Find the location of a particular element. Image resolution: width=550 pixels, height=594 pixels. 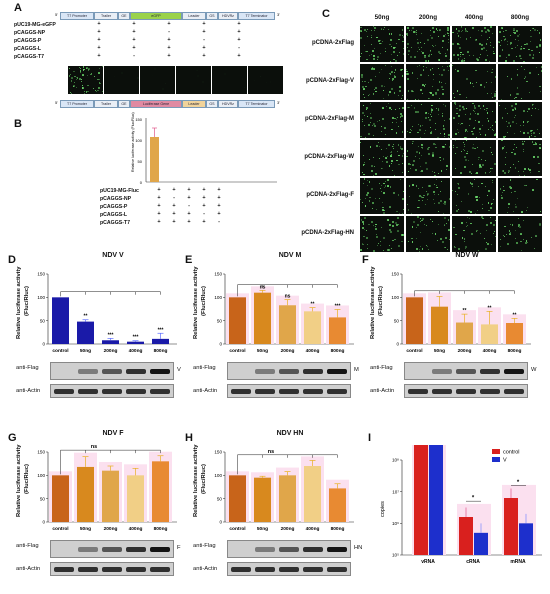

xcat-3: 400ng is located at coordinates (136, 351).